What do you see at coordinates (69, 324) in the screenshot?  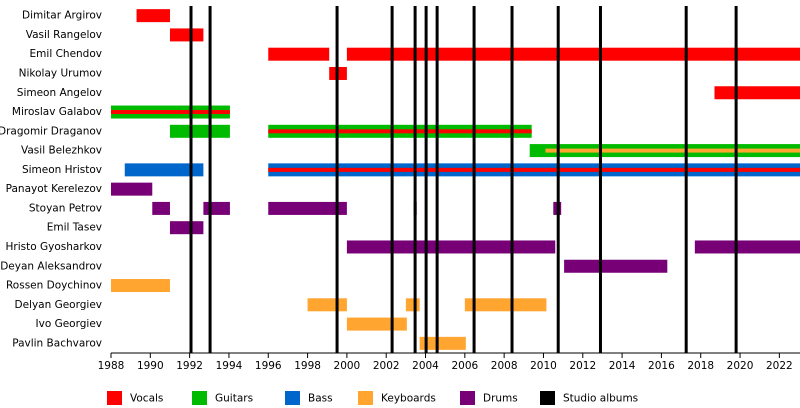 I see `member-label: Ivo Georgiev` at bounding box center [69, 324].